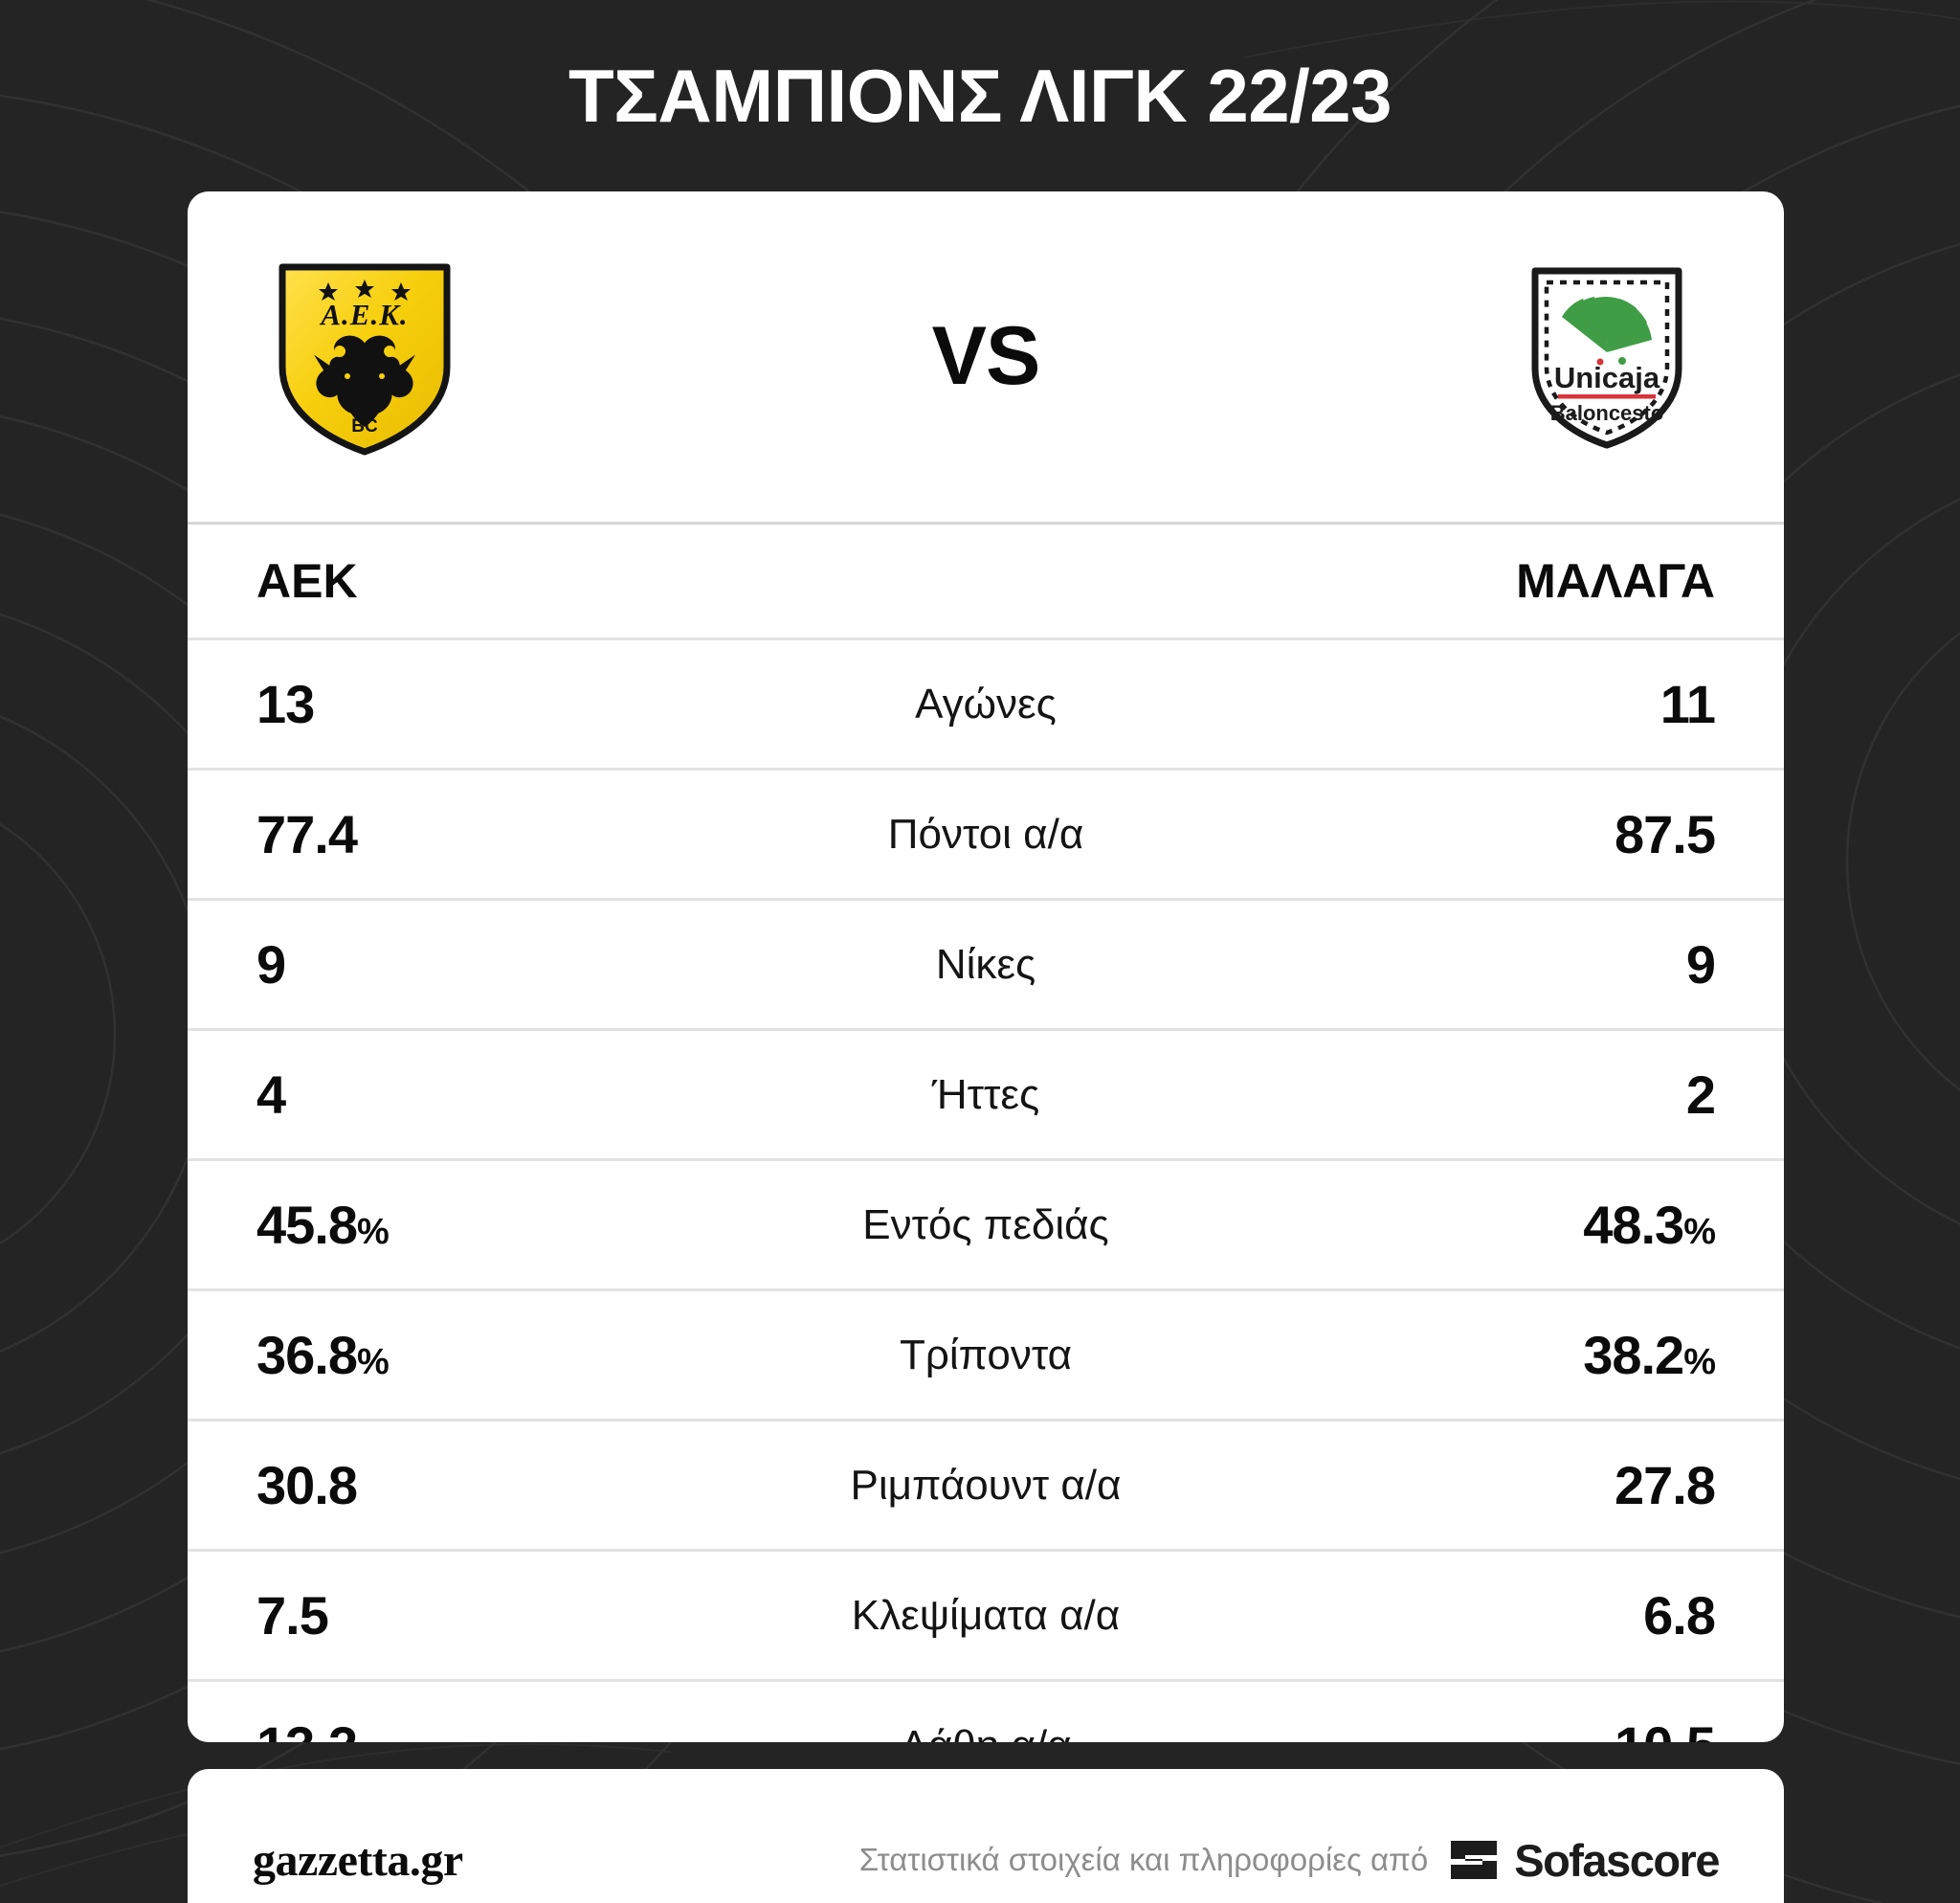  What do you see at coordinates (428, 1728) in the screenshot?
I see `home-value: 13.2` at bounding box center [428, 1728].